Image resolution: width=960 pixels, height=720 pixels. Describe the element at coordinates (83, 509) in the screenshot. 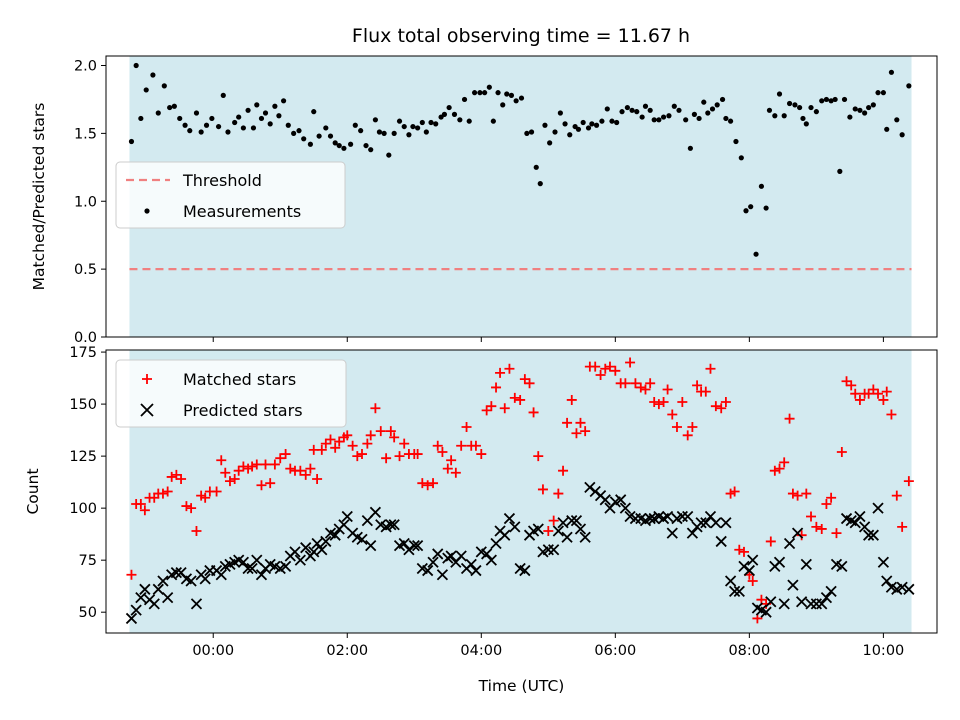

I see `y-tick-label: 100` at that location.